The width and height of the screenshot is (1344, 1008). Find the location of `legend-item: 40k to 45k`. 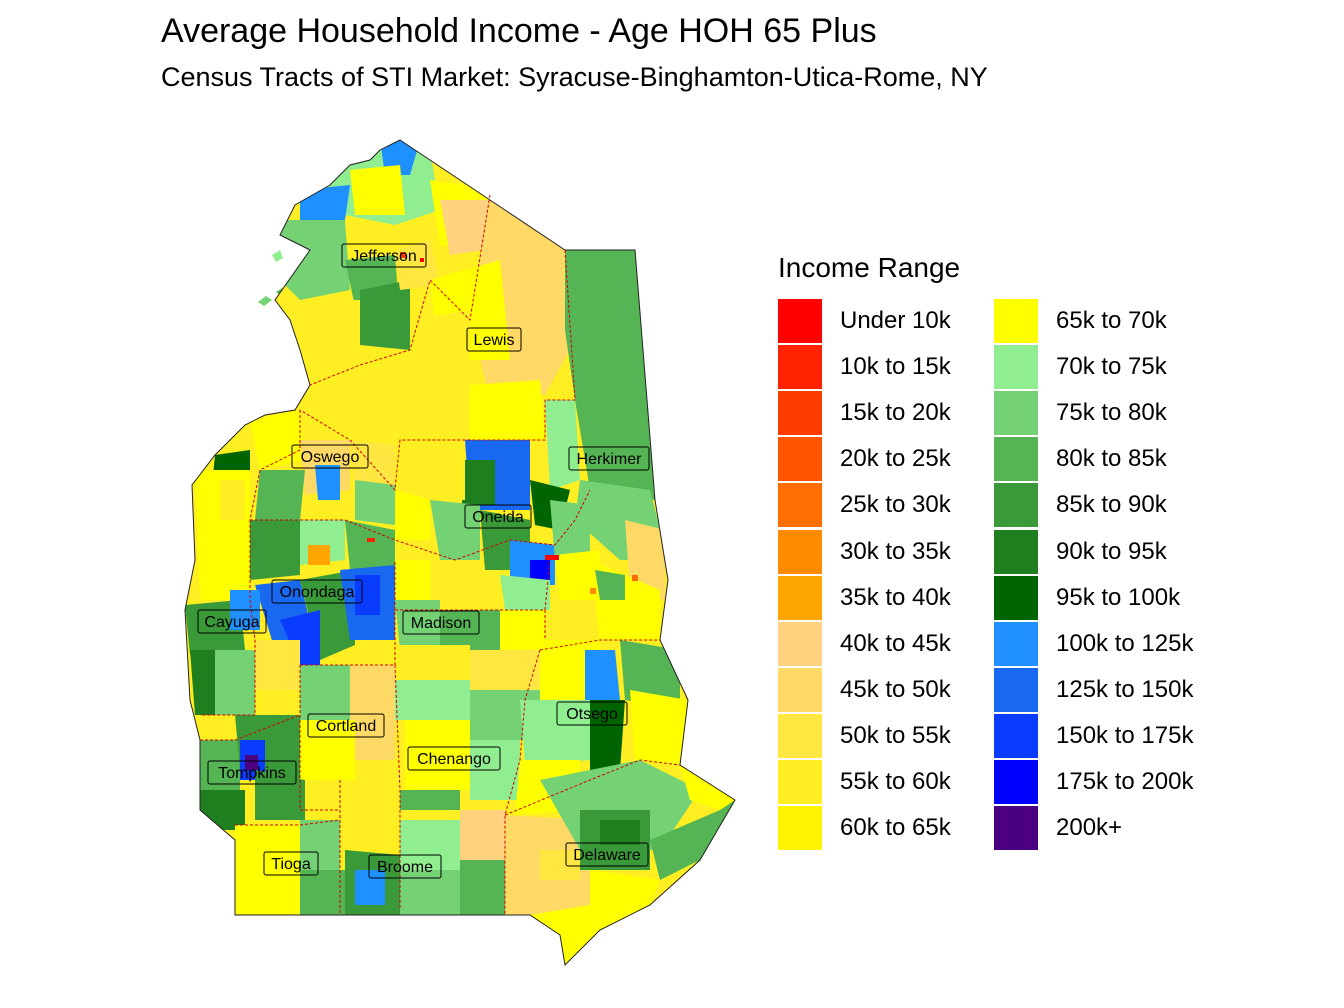

legend-item: 40k to 45k is located at coordinates (876, 644).